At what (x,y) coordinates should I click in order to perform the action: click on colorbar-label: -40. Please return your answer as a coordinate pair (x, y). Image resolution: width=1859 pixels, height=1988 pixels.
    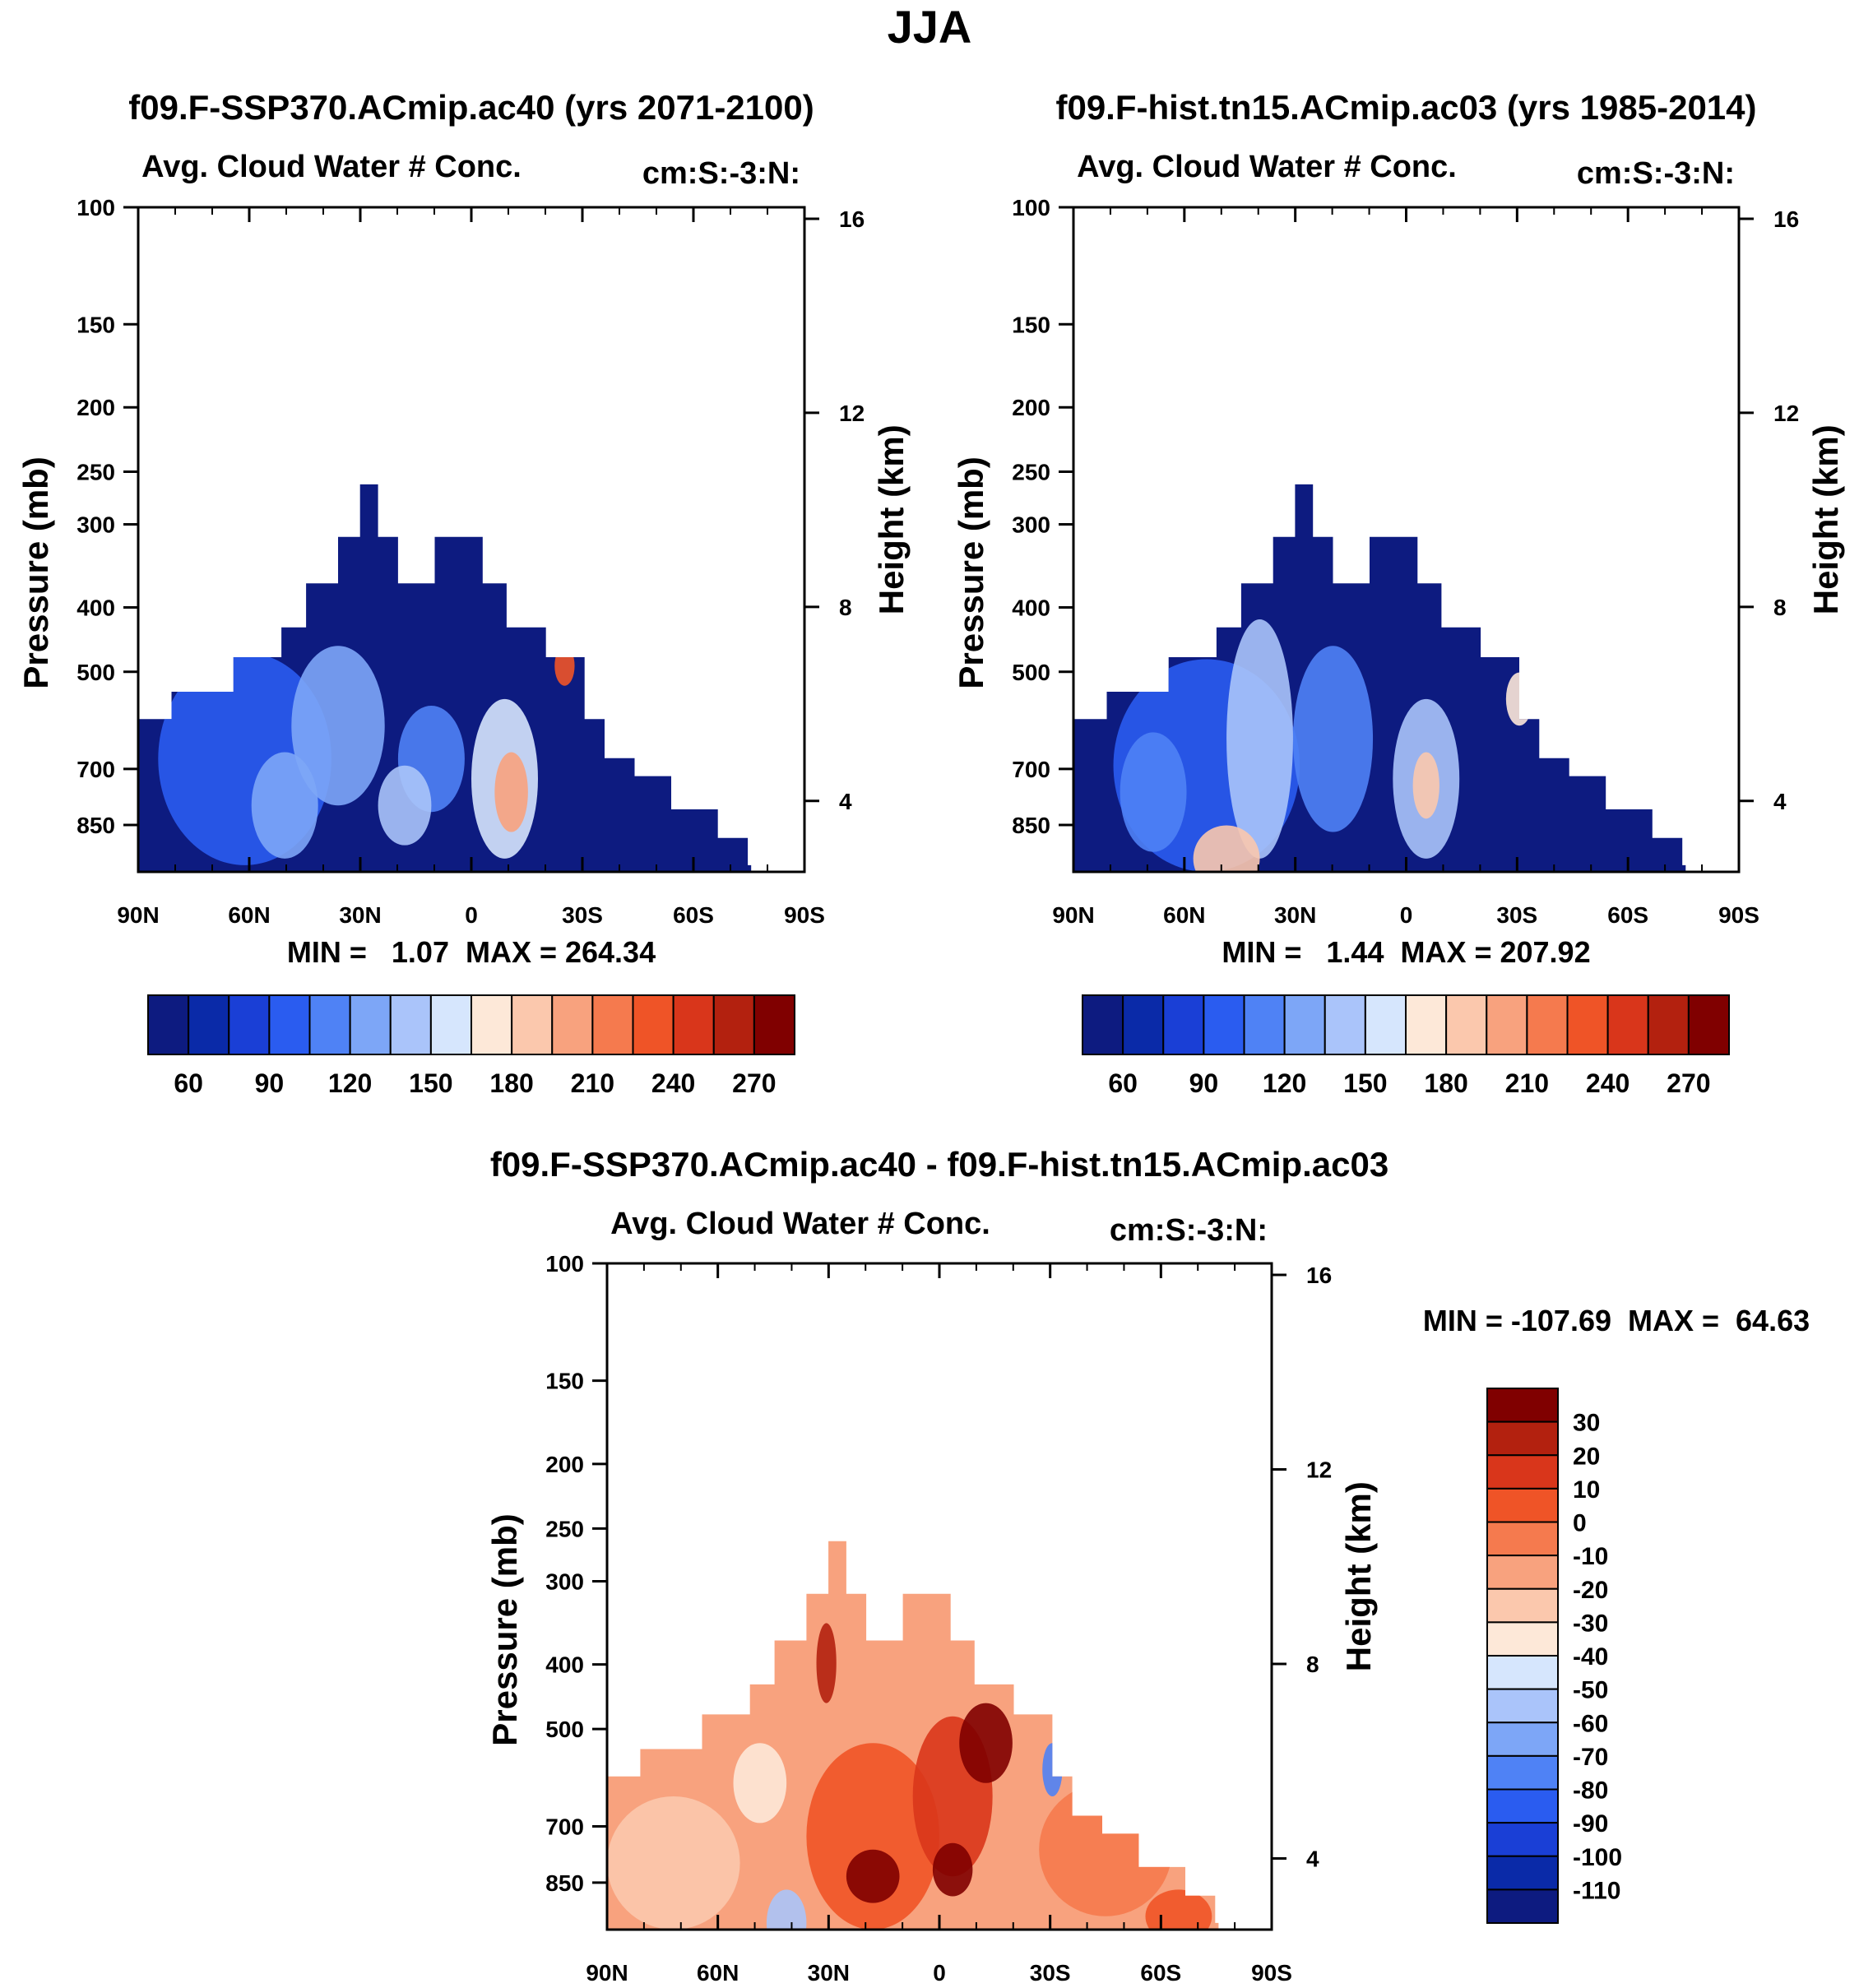
    Looking at the image, I should click on (1590, 1657).